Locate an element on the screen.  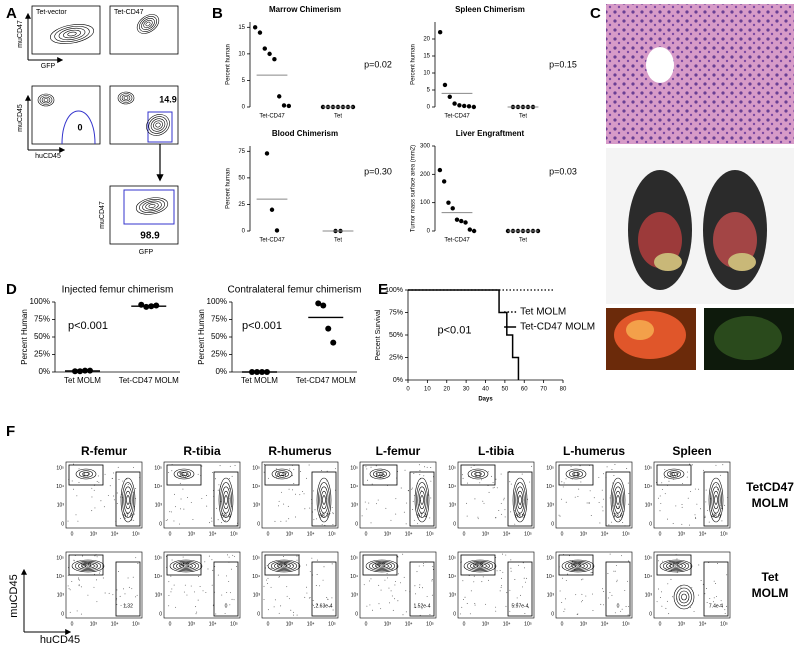
gate-value: 0 is located at coordinates (226, 606).